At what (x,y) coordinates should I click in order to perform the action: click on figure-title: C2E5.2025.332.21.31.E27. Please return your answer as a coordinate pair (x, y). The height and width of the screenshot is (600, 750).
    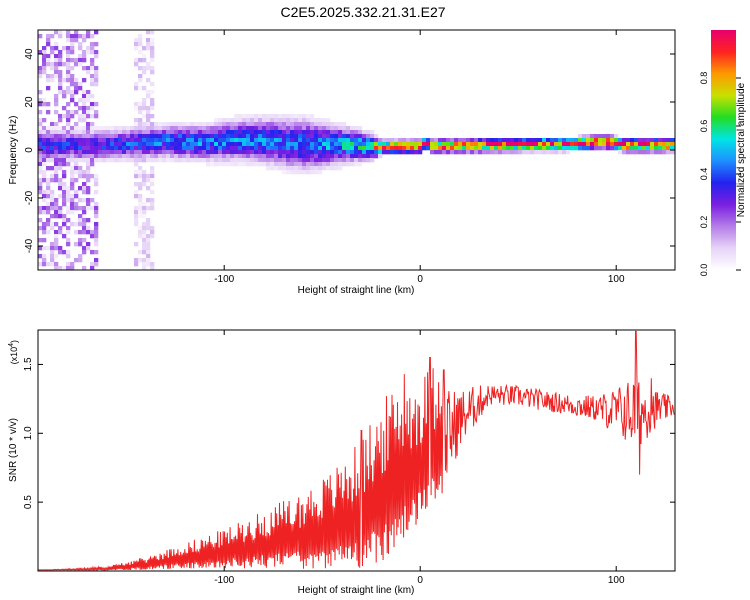
    Looking at the image, I should click on (362, 12).